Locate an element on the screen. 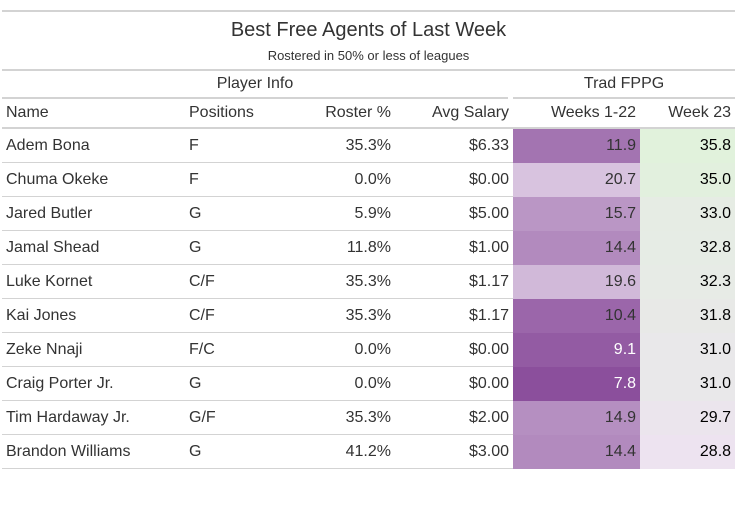 Image resolution: width=737 pixels, height=525 pixels. table-row: Jared Butler G 5.9% $5.00 15.7 33.0 is located at coordinates (369, 213).